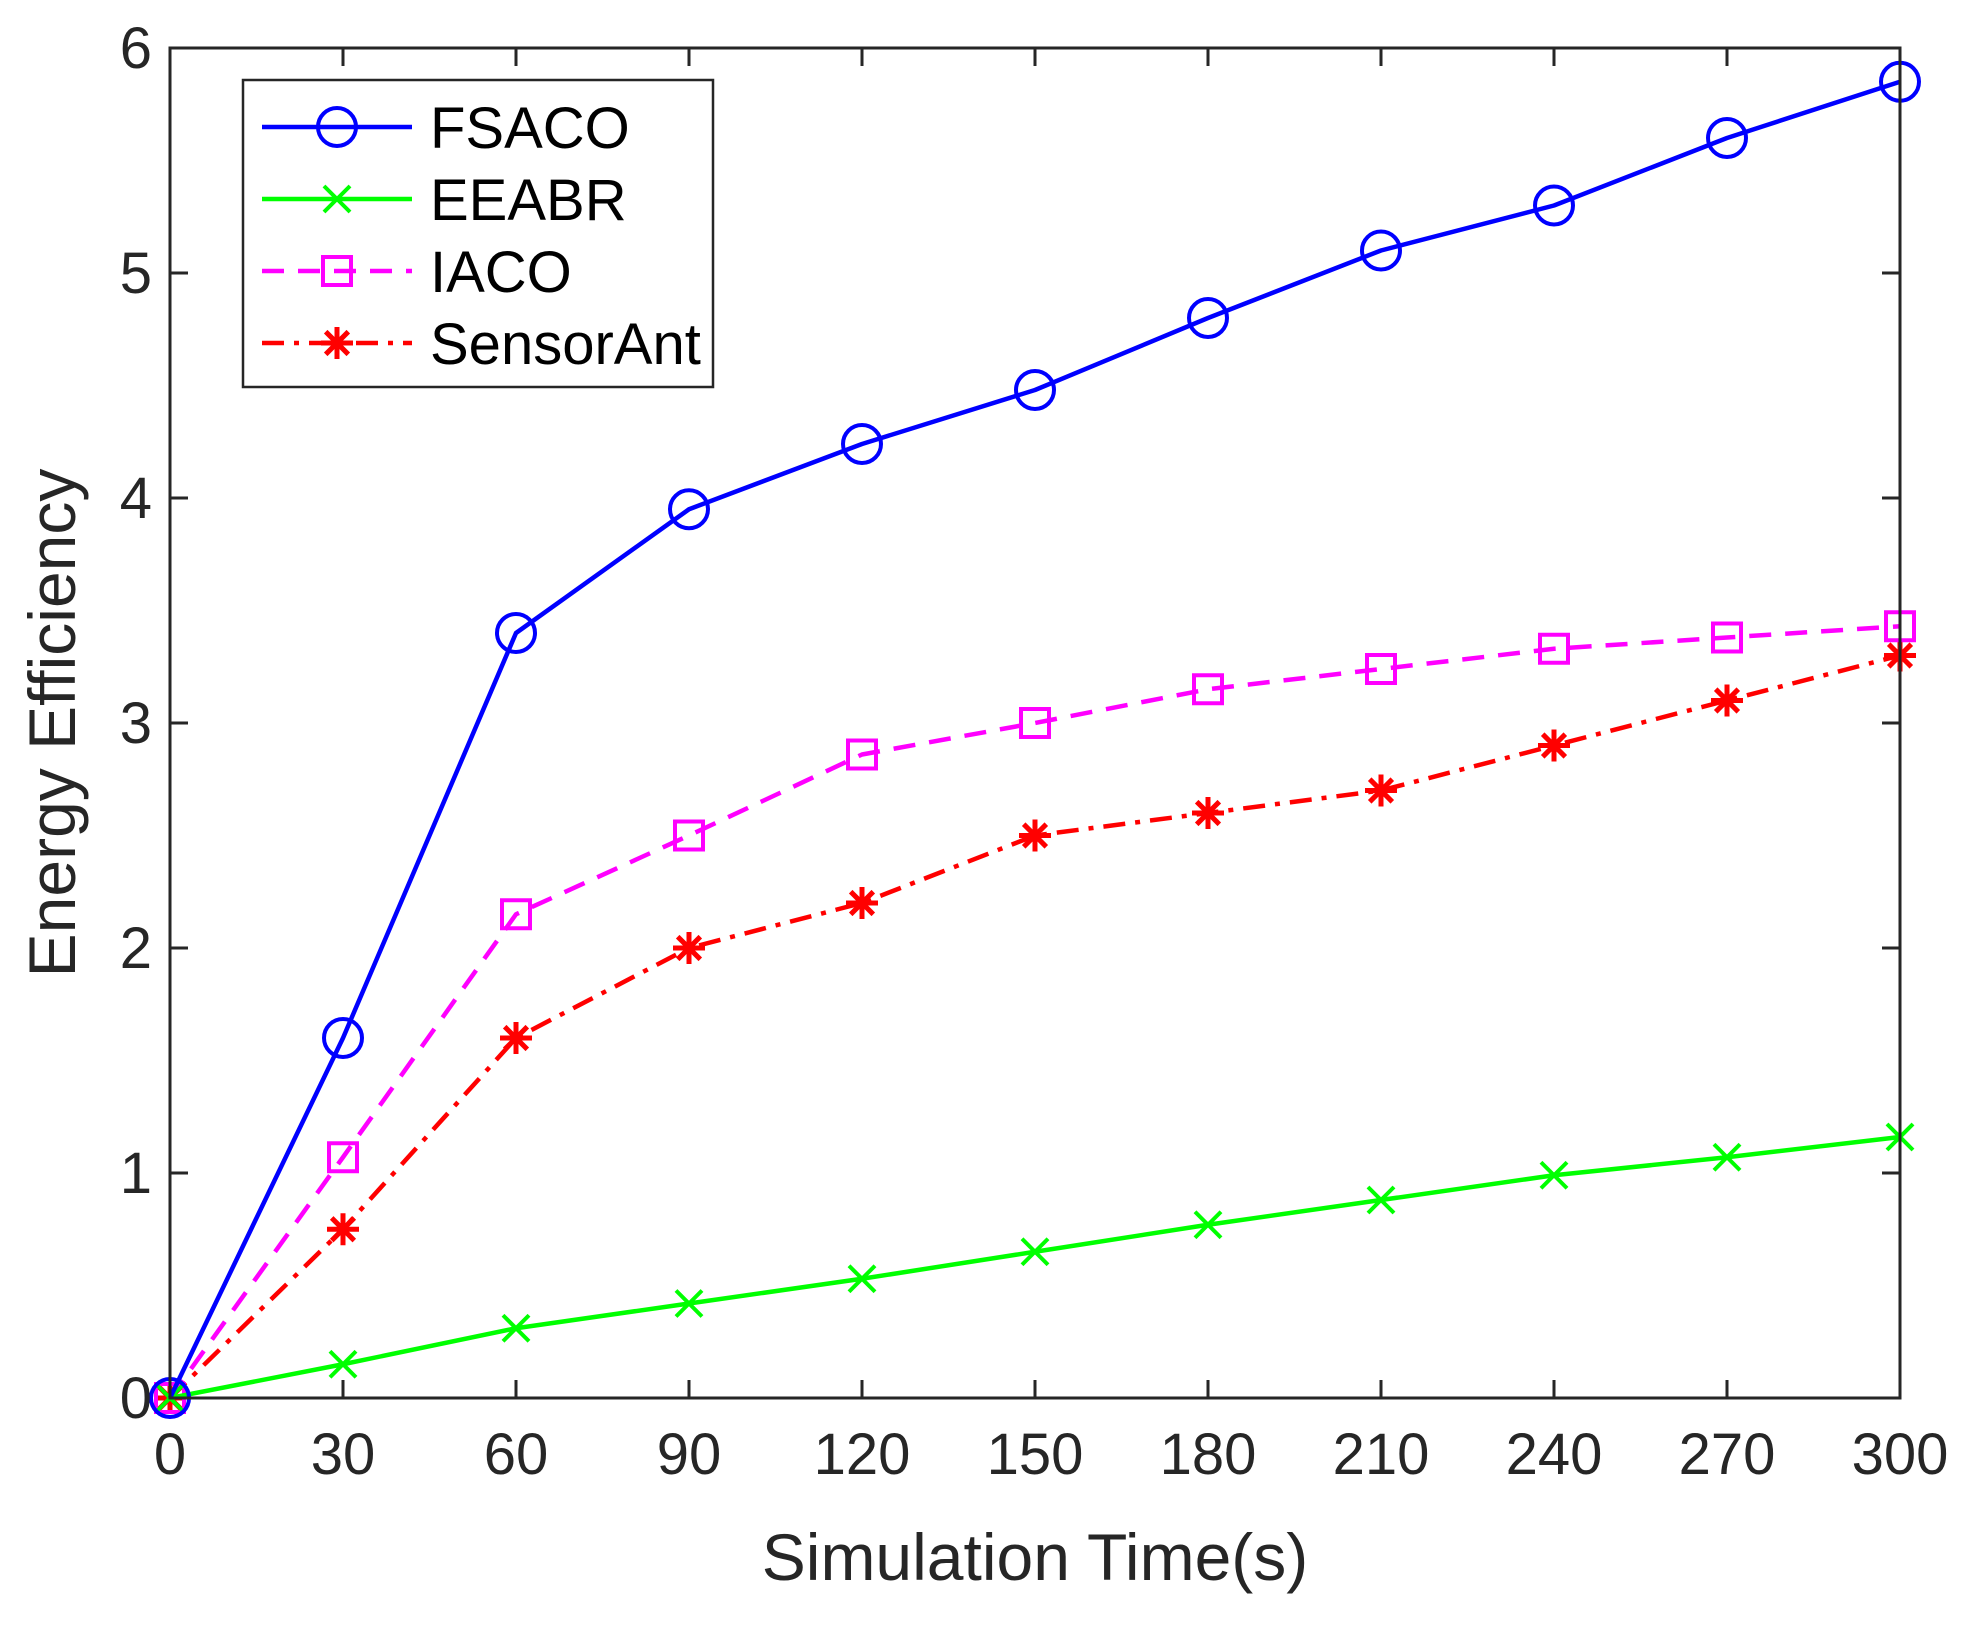 The width and height of the screenshot is (1971, 1626). Describe the element at coordinates (1900, 1454) in the screenshot. I see `x-tick-label: 300` at that location.